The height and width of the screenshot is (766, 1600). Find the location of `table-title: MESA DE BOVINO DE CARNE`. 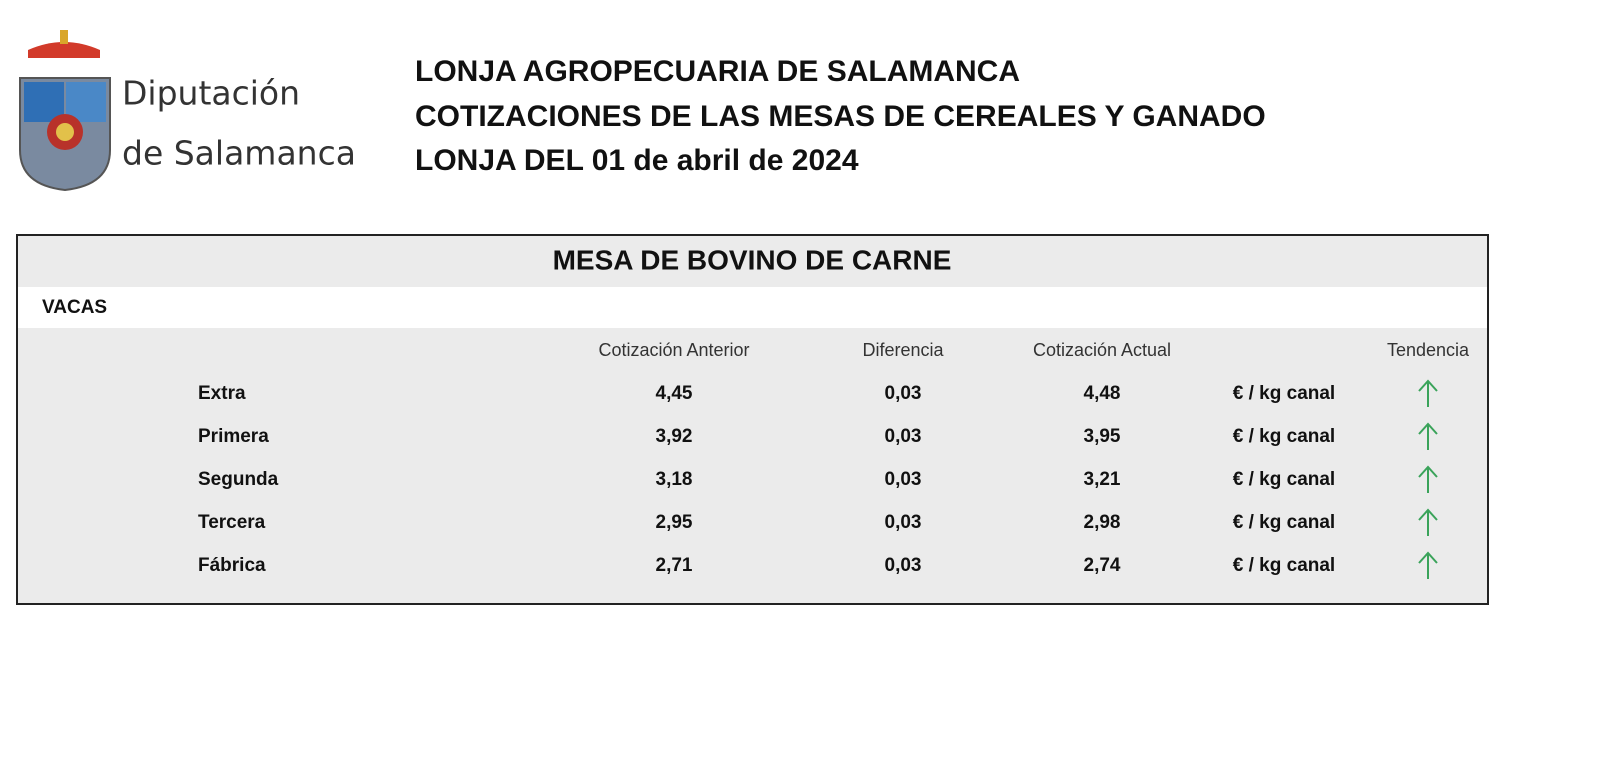

table-title: MESA DE BOVINO DE CARNE is located at coordinates (752, 259).